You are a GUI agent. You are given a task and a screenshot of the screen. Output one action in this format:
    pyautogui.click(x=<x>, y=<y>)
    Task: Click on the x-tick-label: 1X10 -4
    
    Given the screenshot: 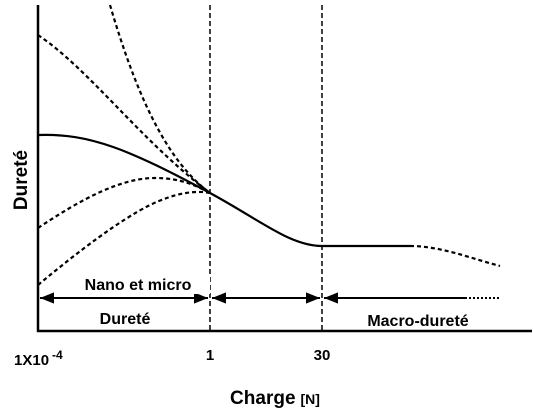 What is the action you would take?
    pyautogui.click(x=38, y=358)
    